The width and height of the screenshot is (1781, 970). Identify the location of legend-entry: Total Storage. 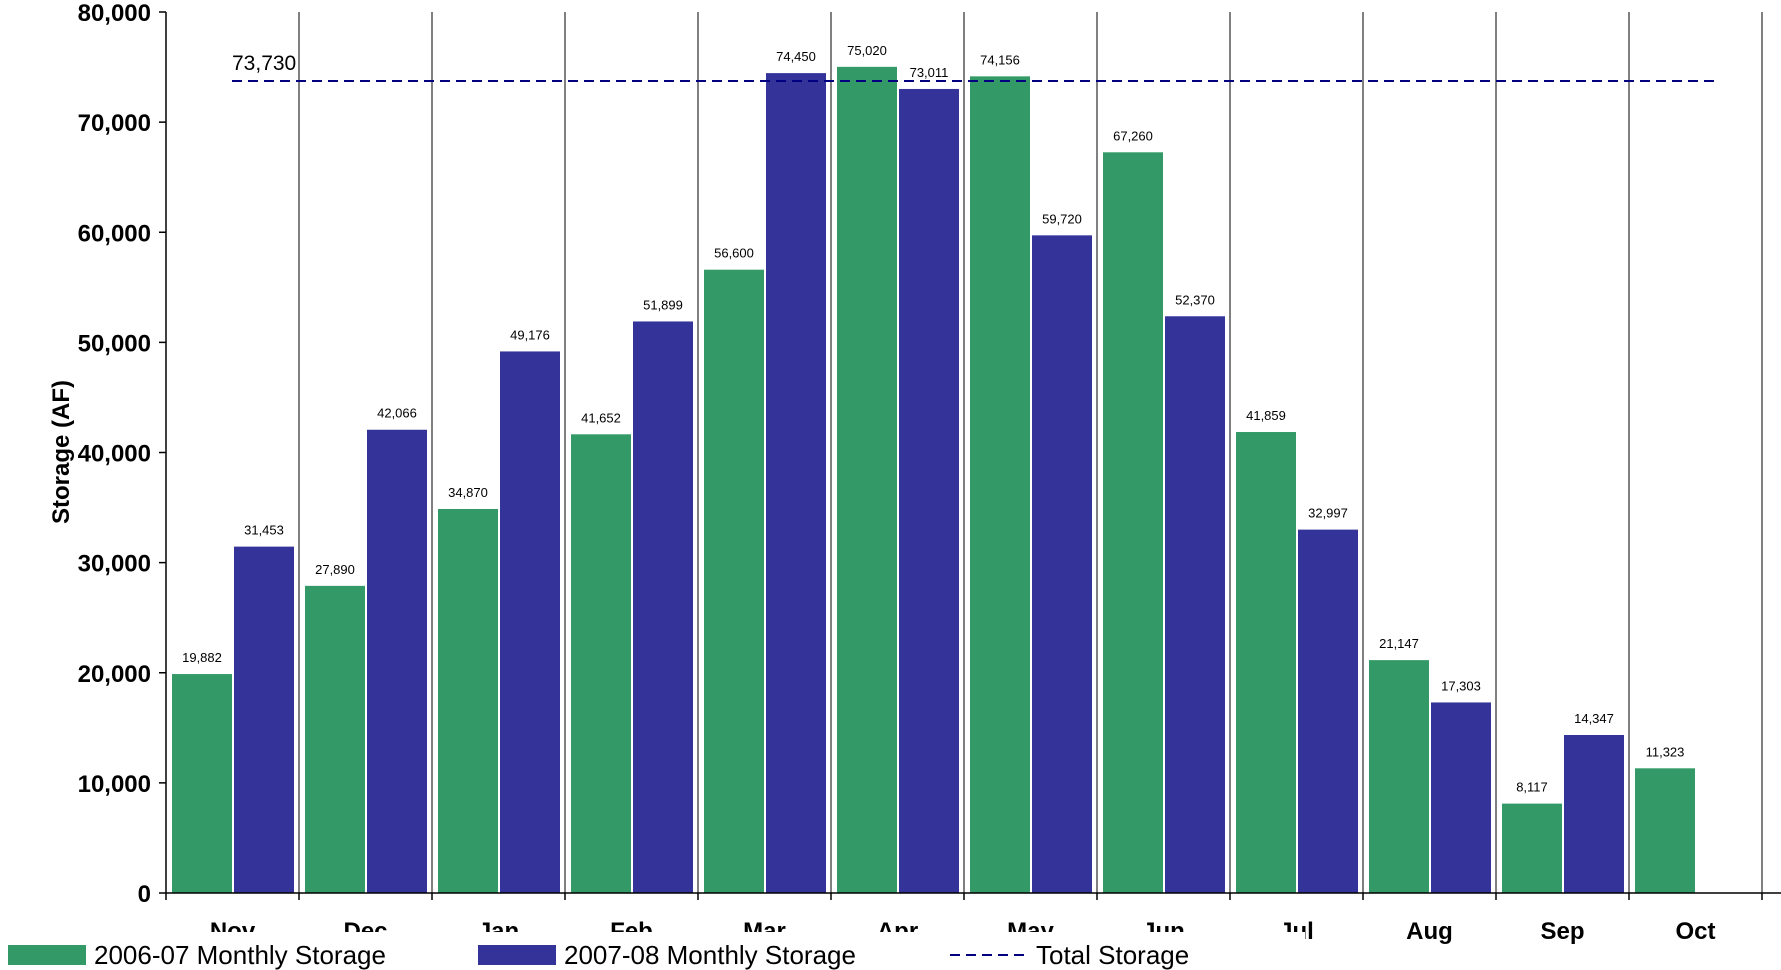
(1112, 955).